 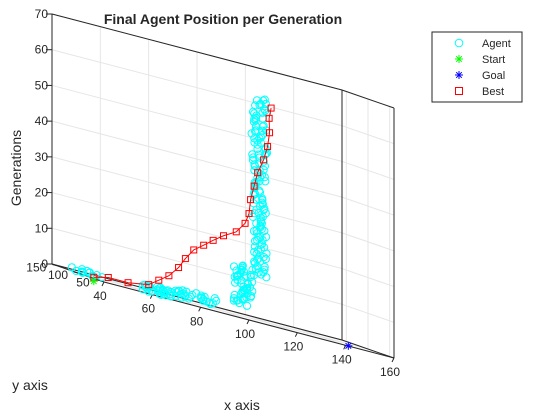 I want to click on legend-goal-icon, so click(x=459, y=75).